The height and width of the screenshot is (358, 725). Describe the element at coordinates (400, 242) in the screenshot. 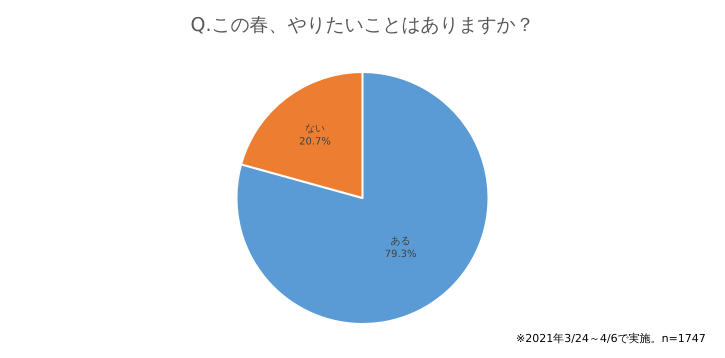

I see `slice-label: ある` at that location.